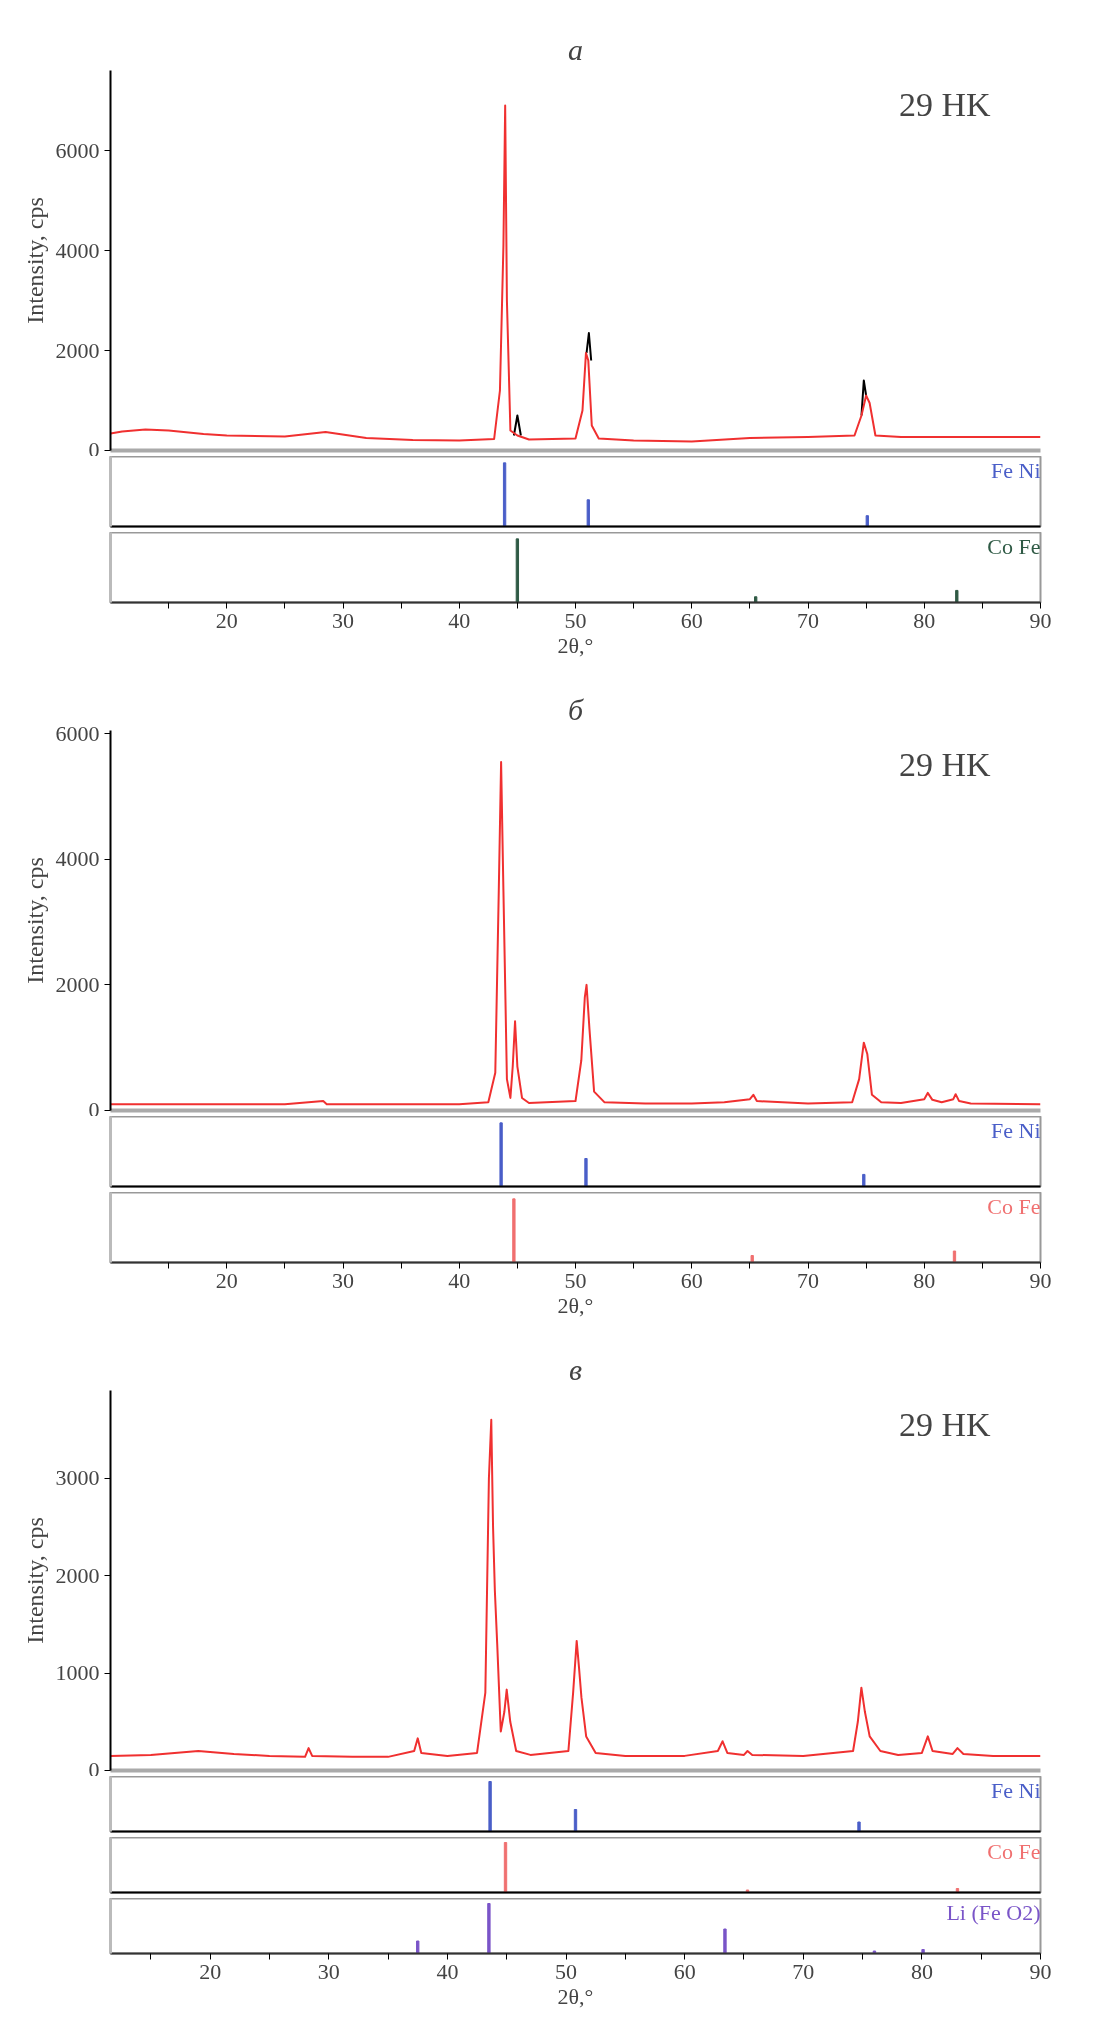 Image resolution: width=1119 pixels, height=2023 pixels. Describe the element at coordinates (993, 1912) in the screenshot. I see `series-label: Li (Fe O2)` at that location.